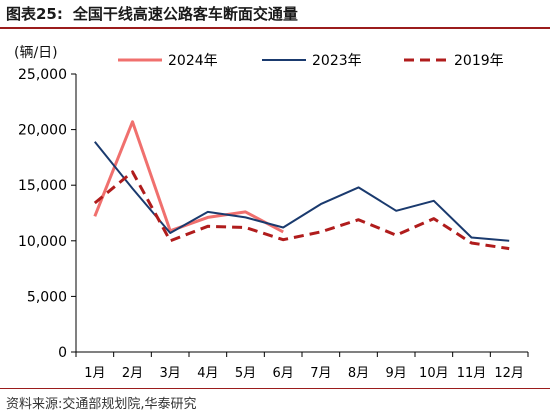  Describe the element at coordinates (245, 373) in the screenshot. I see `x-tick-label: 5月` at that location.